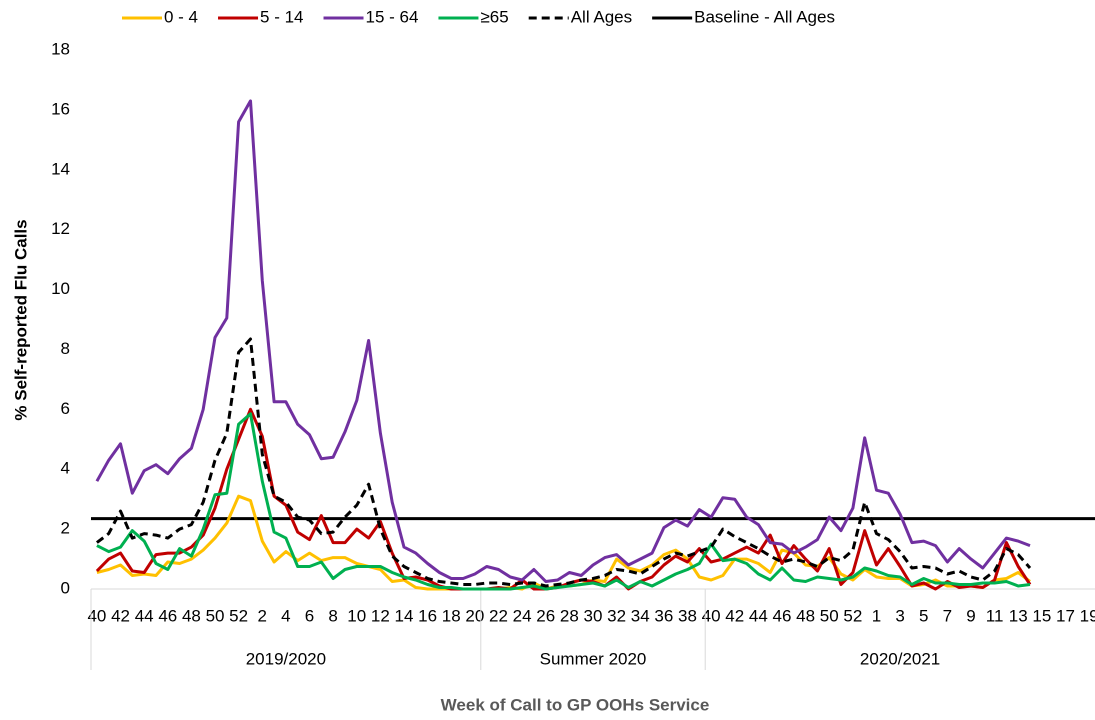  I want to click on group-label: 2020/2021, so click(900, 658).